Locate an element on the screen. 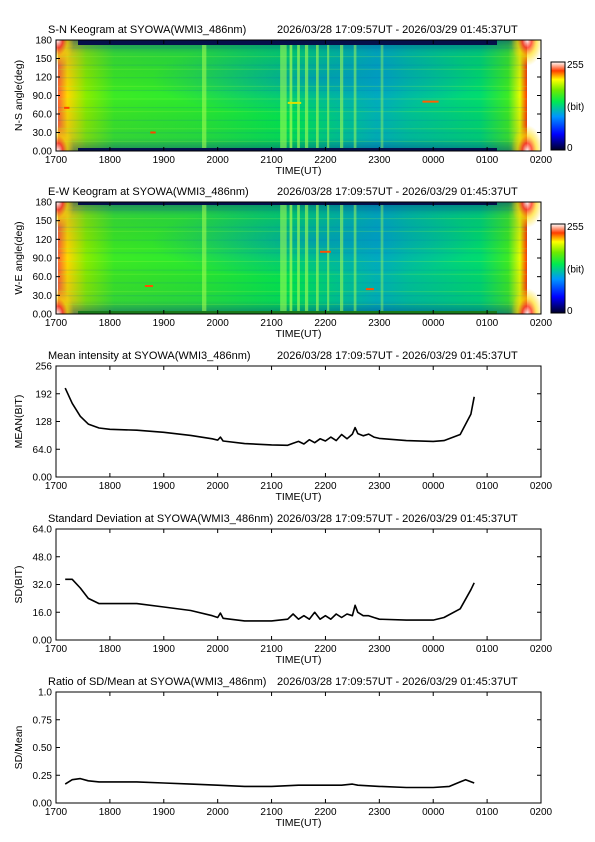  chart-title: Mean intensity at SYOWA(WMI3_486nm) is located at coordinates (149, 356).